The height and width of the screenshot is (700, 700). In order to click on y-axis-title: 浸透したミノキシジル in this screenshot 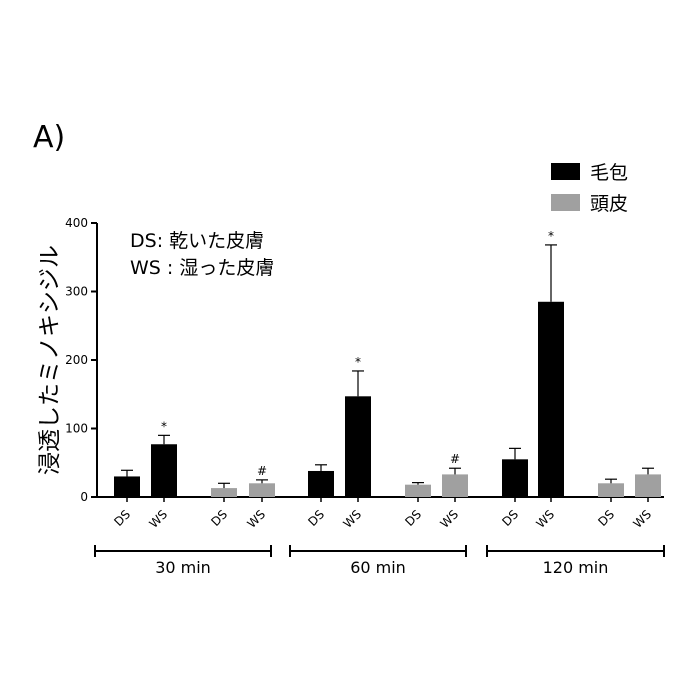, I will do `click(50, 360)`.